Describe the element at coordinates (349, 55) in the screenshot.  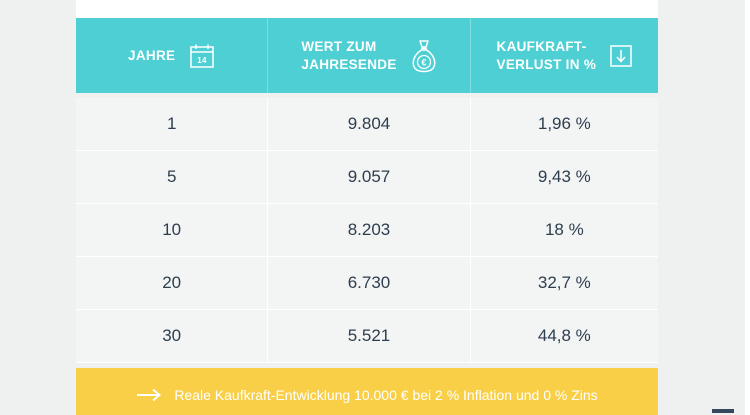
I see `header-wert-label: Wert zum Jahresende` at that location.